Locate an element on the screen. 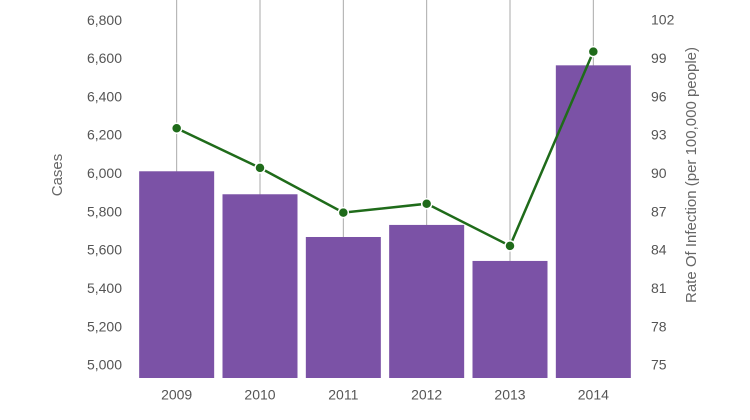  y2-tick-label: 90 is located at coordinates (659, 173).